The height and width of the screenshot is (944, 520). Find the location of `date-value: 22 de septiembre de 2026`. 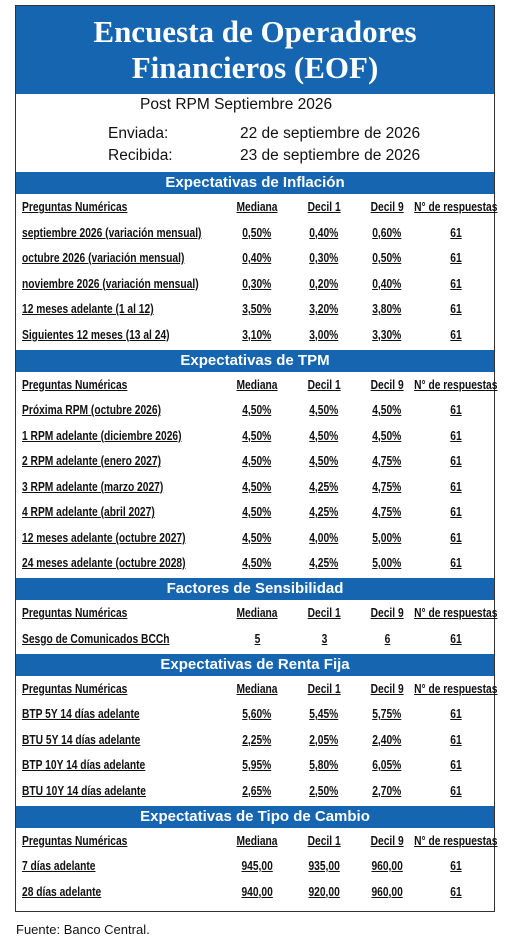

date-value: 22 de septiembre de 2026 is located at coordinates (330, 133).